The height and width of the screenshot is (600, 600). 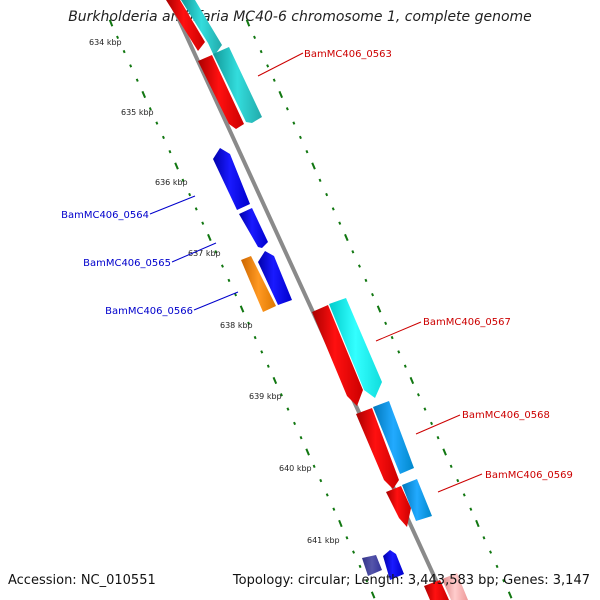 What do you see at coordinates (221, 92) in the screenshot?
I see `gene-0563b-gene` at bounding box center [221, 92].